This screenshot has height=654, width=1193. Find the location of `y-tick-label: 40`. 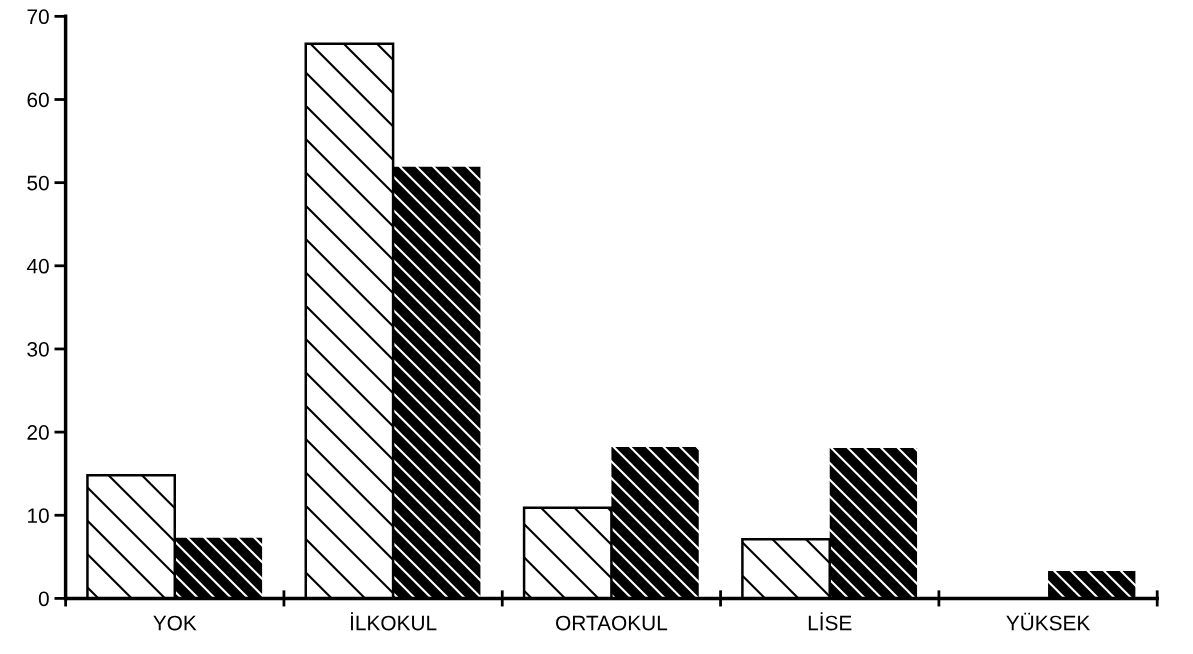

y-tick-label: 40 is located at coordinates (37, 266).